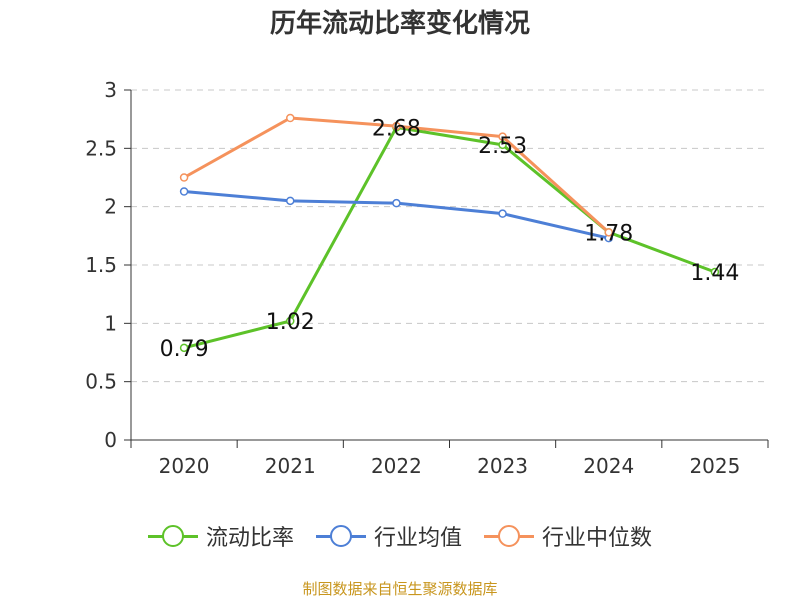 The width and height of the screenshot is (800, 600). What do you see at coordinates (101, 148) in the screenshot?
I see `y-tick-label: 2.5` at bounding box center [101, 148].